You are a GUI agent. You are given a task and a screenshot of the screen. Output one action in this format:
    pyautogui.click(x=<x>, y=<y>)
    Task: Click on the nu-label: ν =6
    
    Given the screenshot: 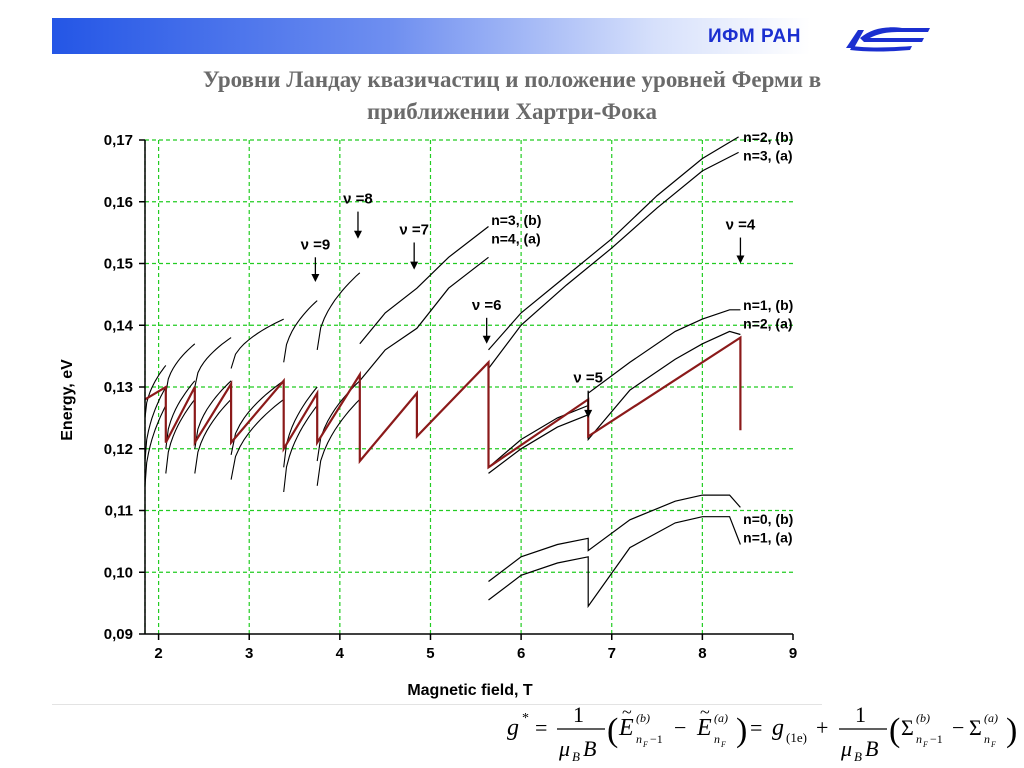 What is the action you would take?
    pyautogui.click(x=487, y=305)
    